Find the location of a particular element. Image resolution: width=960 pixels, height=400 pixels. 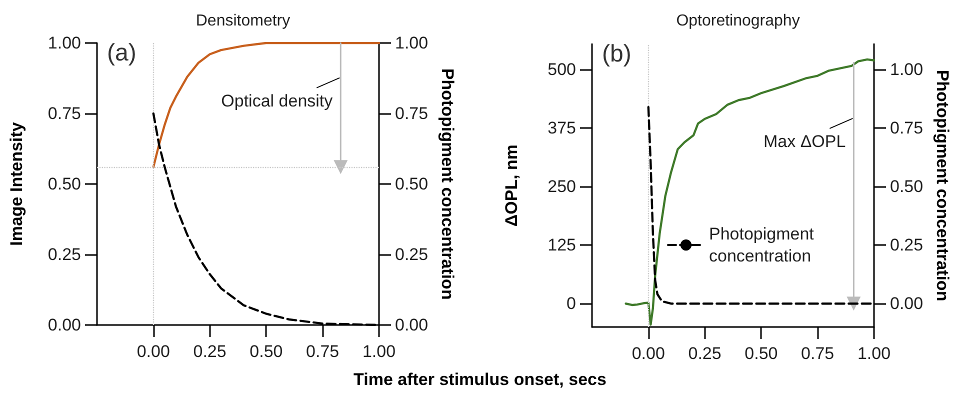

y-tick-label: 0.00 is located at coordinates (64, 325).